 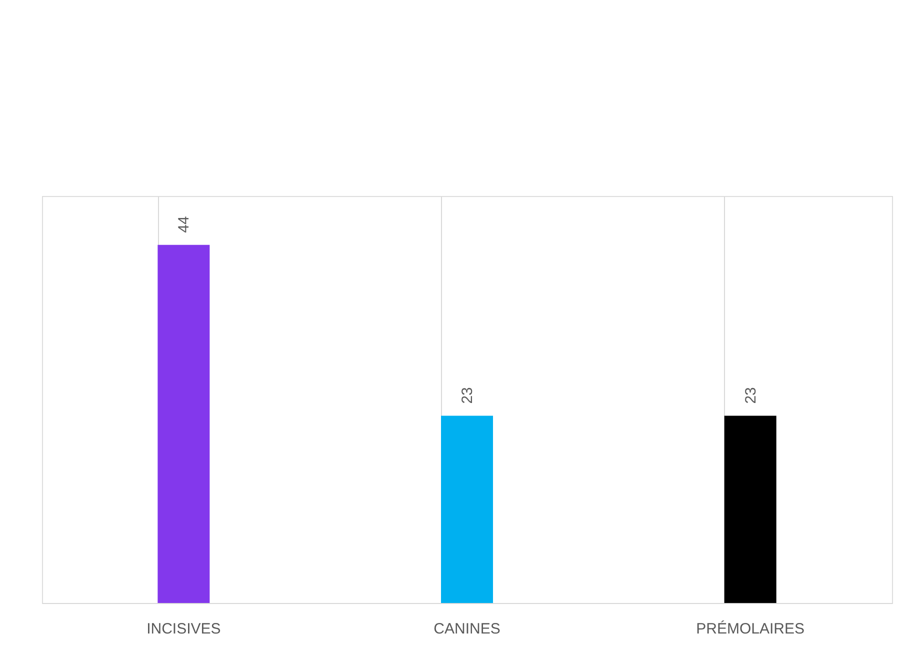 I want to click on x-tick-label: CANINES, so click(x=467, y=629).